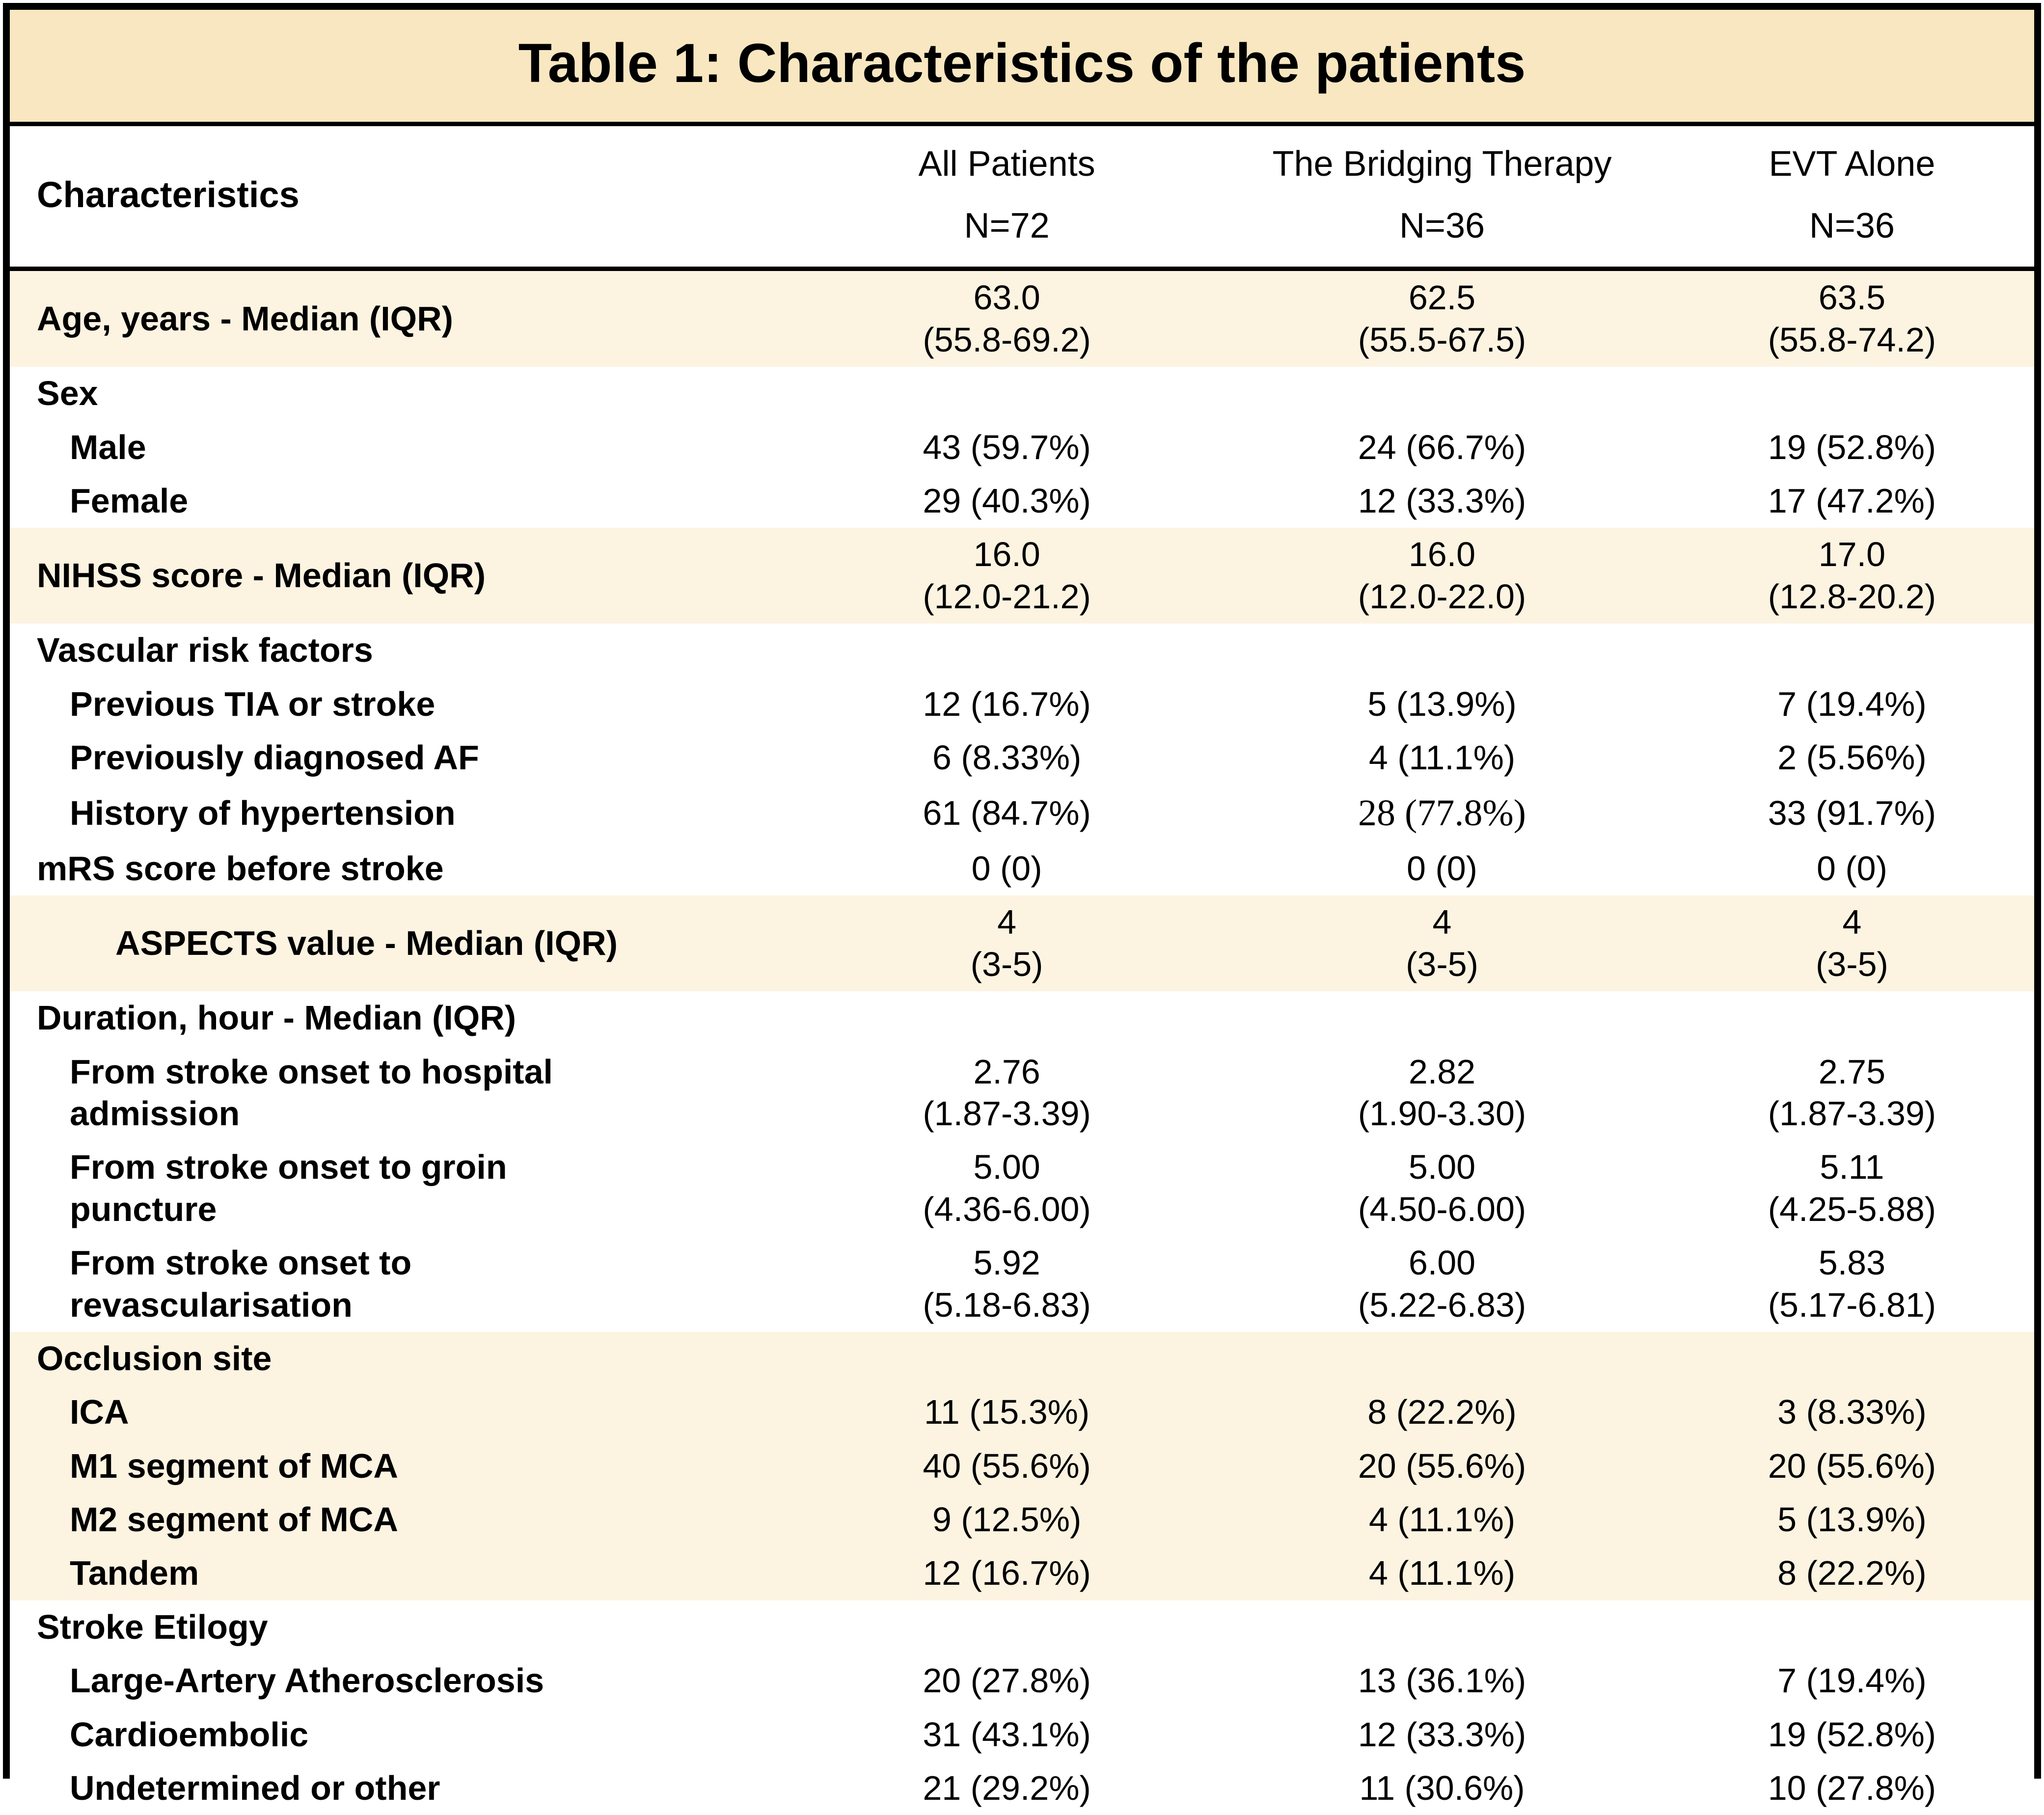  Describe the element at coordinates (404, 1520) in the screenshot. I see `row-label: M2 segment of MCA` at that location.